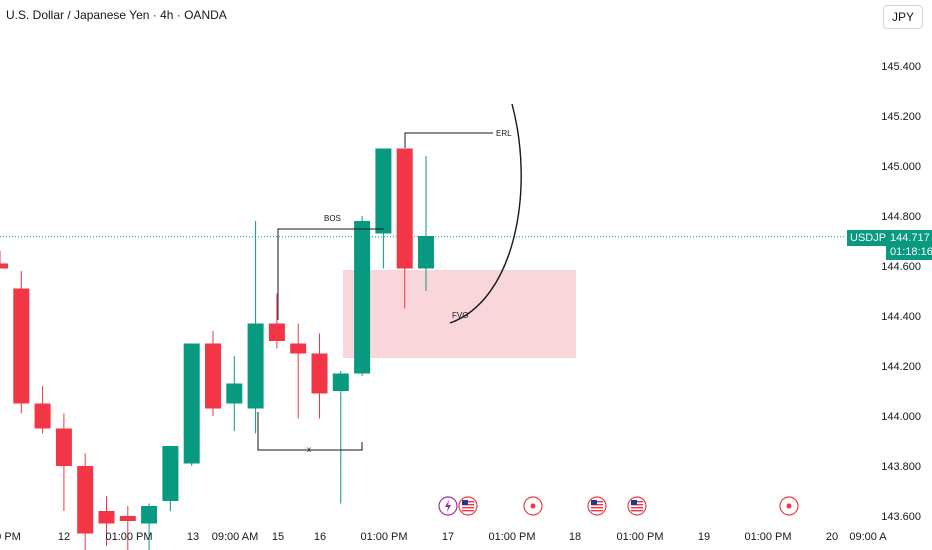  Describe the element at coordinates (278, 537) in the screenshot. I see `x-tick-label: 15` at that location.